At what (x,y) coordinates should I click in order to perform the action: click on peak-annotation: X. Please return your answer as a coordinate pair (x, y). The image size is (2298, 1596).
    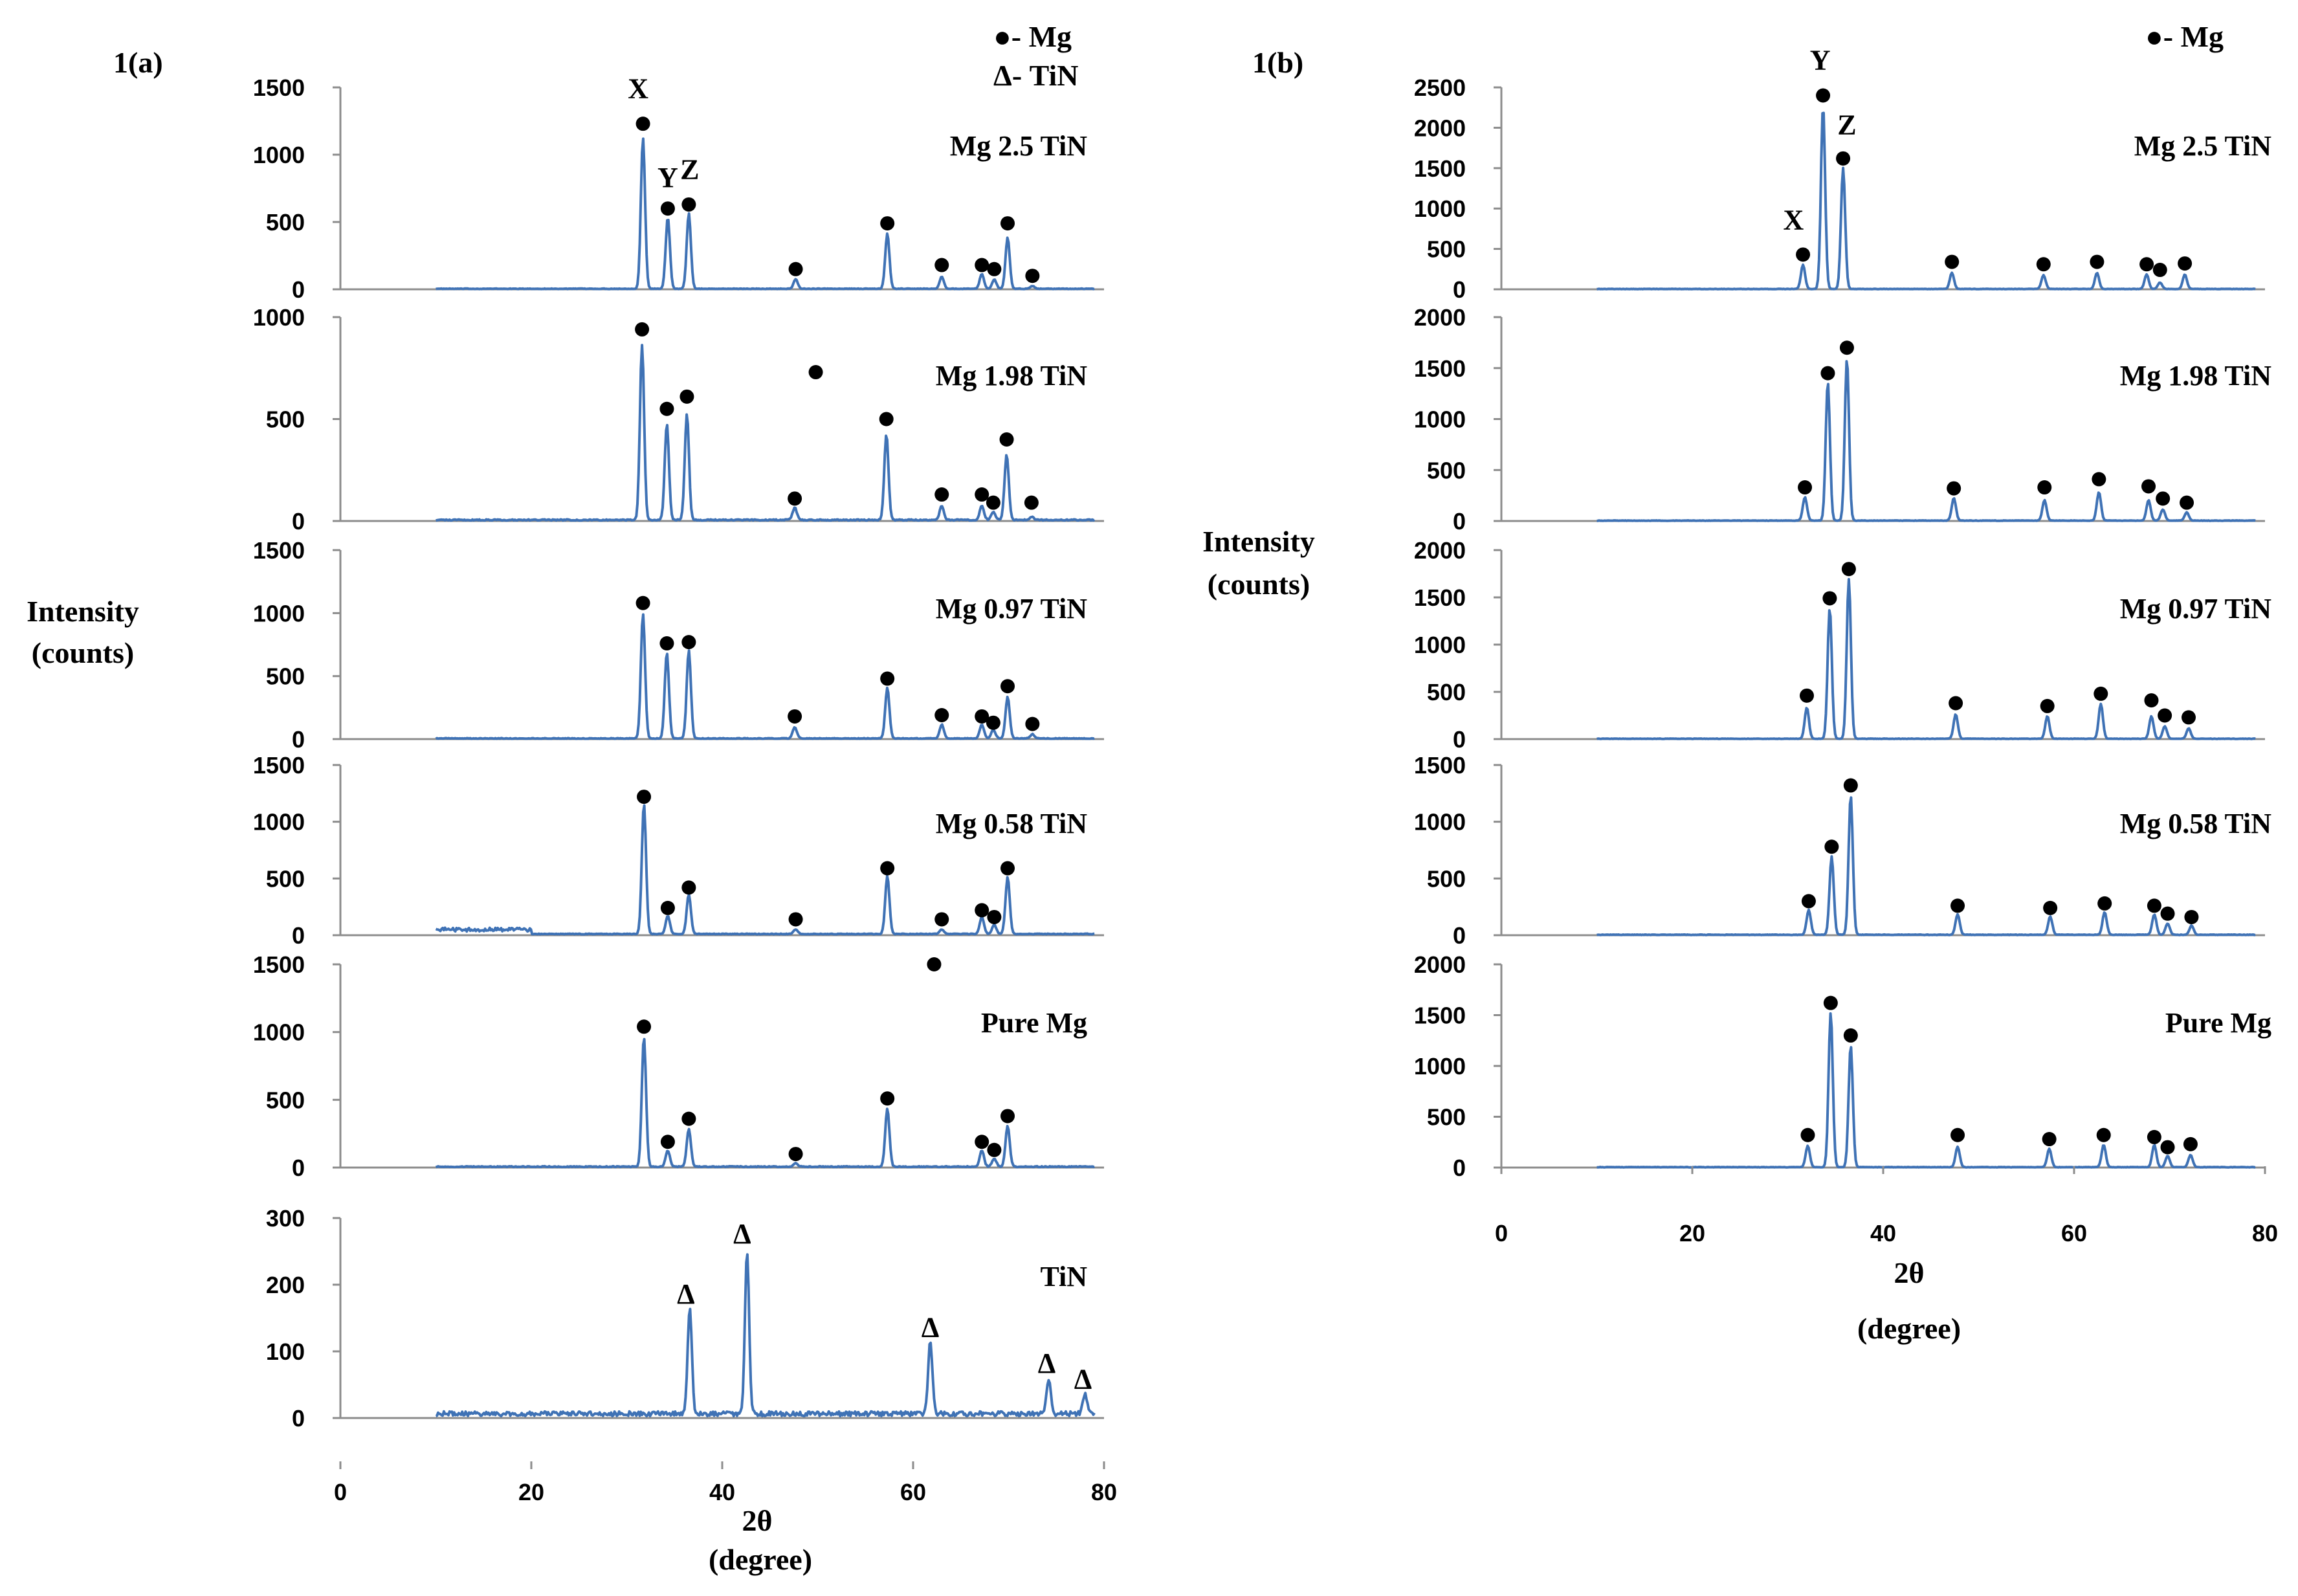
    Looking at the image, I should click on (638, 89).